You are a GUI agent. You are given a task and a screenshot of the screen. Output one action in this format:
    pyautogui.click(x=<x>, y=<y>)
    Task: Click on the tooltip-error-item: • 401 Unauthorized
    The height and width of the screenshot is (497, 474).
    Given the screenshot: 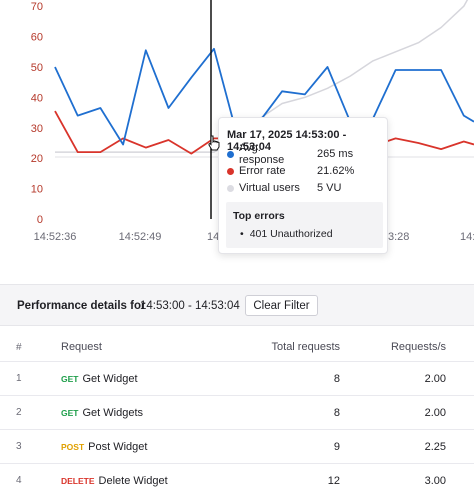 What is the action you would take?
    pyautogui.click(x=286, y=234)
    